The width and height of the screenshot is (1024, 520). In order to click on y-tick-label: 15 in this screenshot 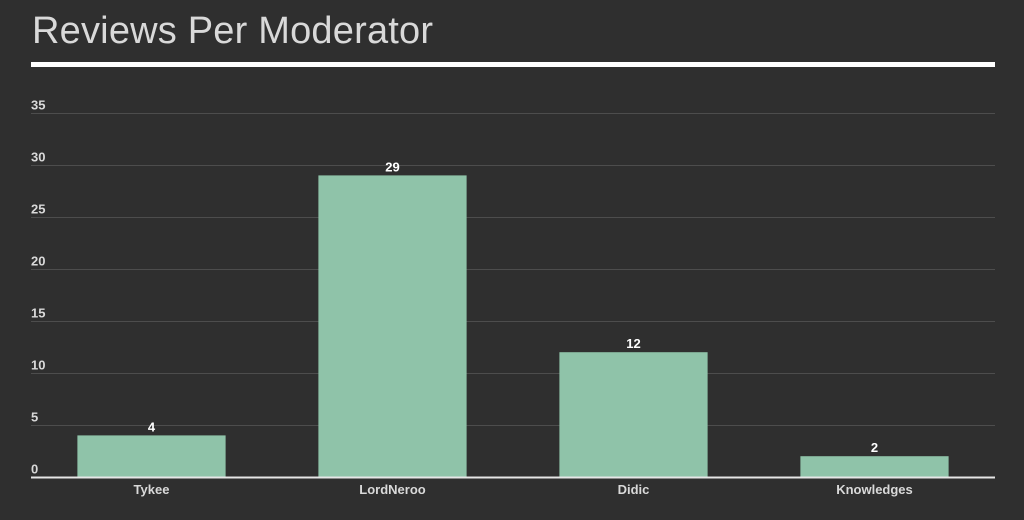, I will do `click(38, 313)`.